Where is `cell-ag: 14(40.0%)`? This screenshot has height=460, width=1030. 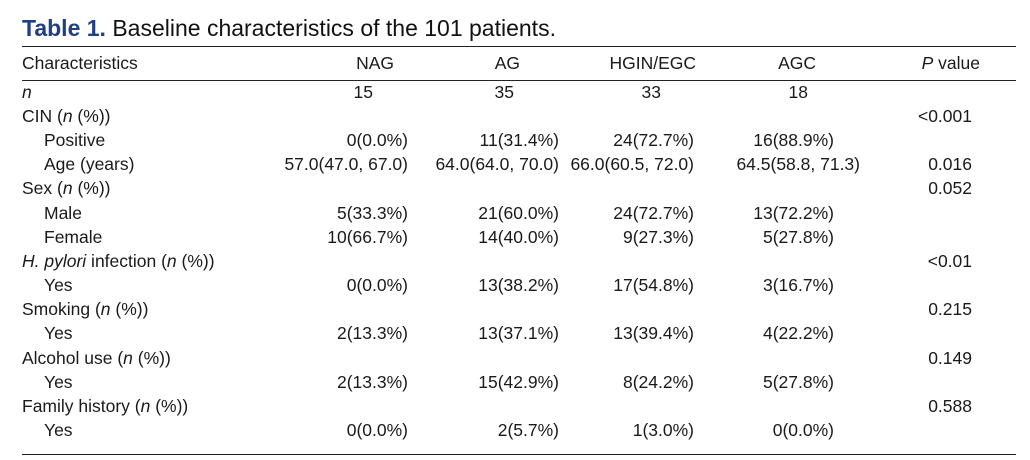
cell-ag: 14(40.0%) is located at coordinates (518, 236).